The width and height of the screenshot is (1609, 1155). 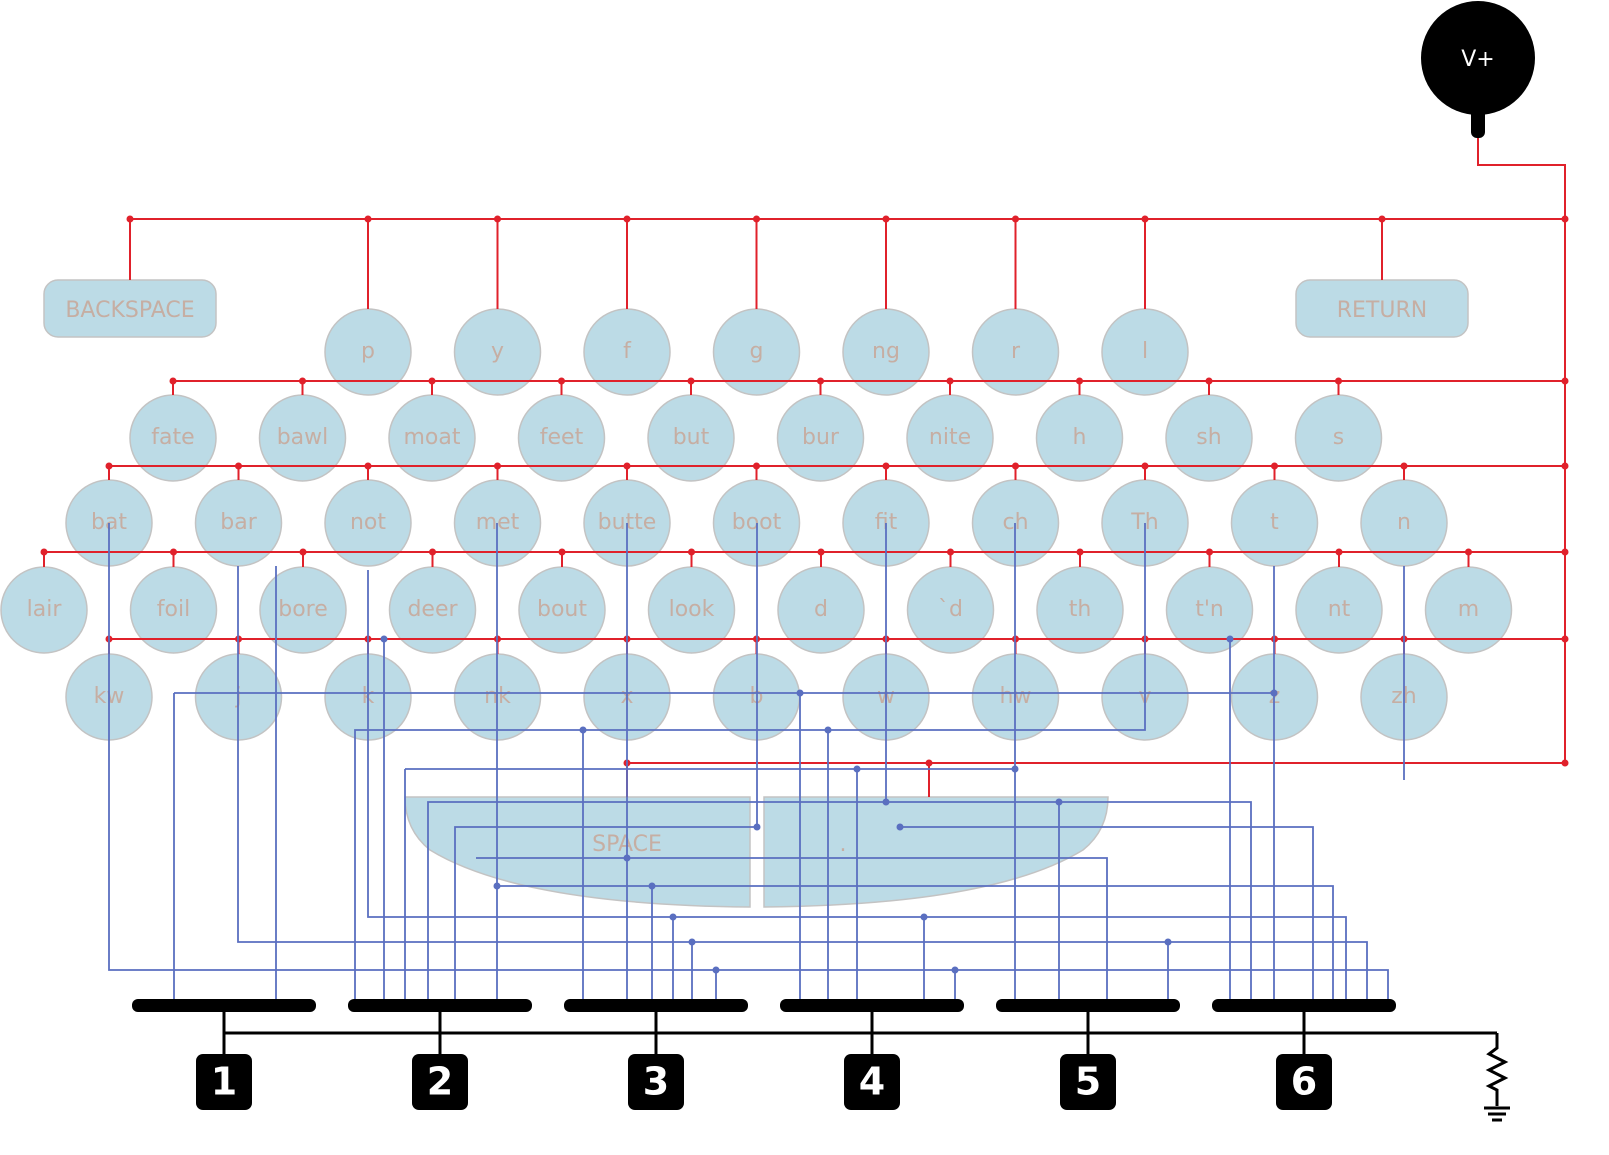 I want to click on bus-number: 2, so click(x=440, y=1082).